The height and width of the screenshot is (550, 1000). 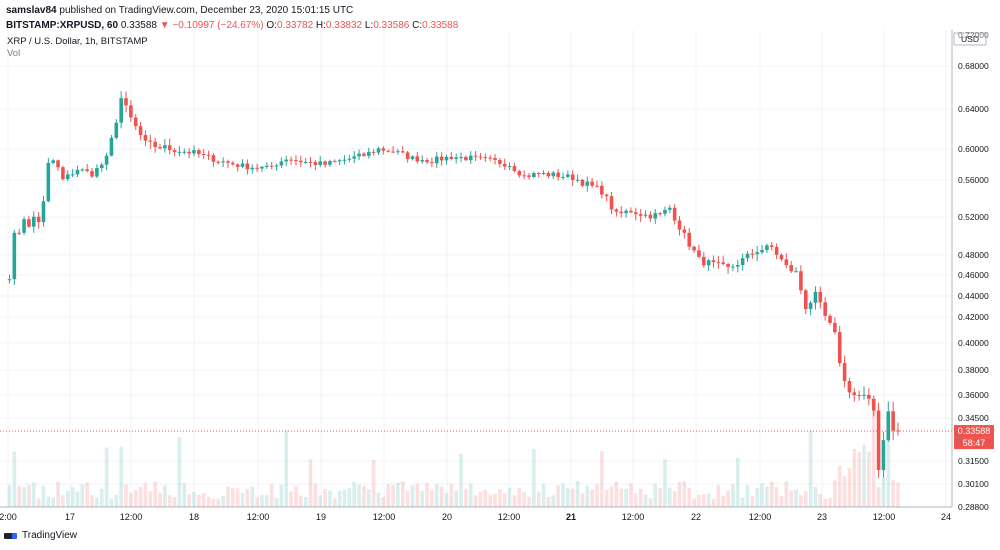 I want to click on last-price: 0.33588, so click(x=138, y=25).